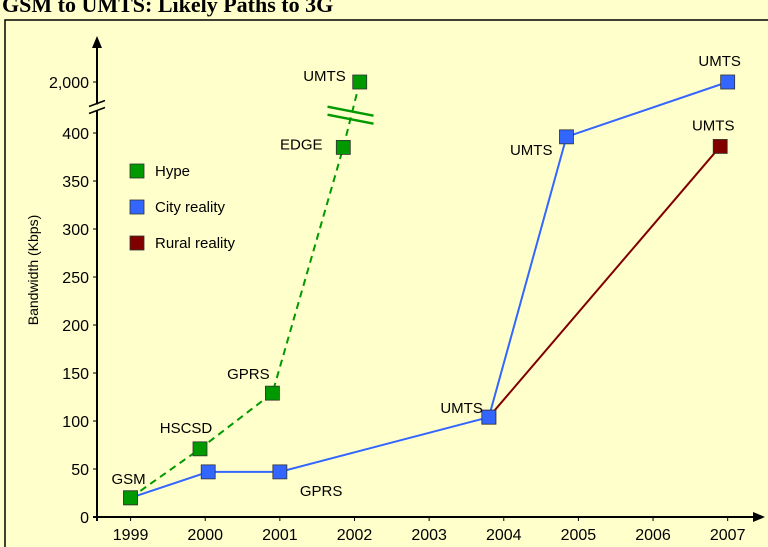 The width and height of the screenshot is (768, 547). What do you see at coordinates (429, 535) in the screenshot?
I see `x-tick-label: 2003` at bounding box center [429, 535].